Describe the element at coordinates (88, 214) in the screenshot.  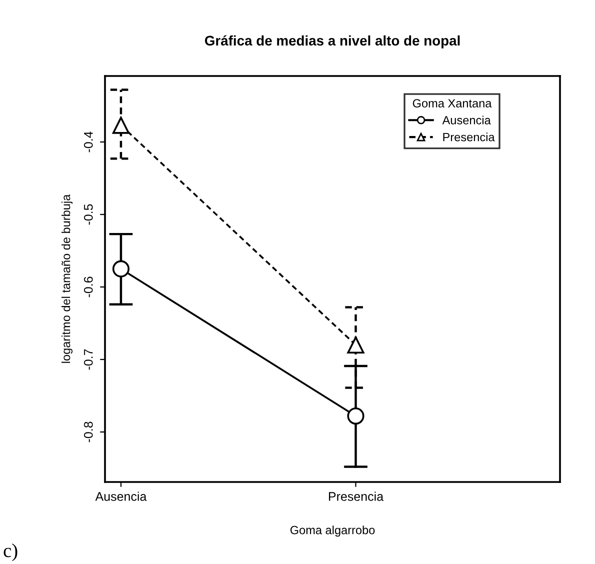
I see `y-tick-label: -0.5` at that location.